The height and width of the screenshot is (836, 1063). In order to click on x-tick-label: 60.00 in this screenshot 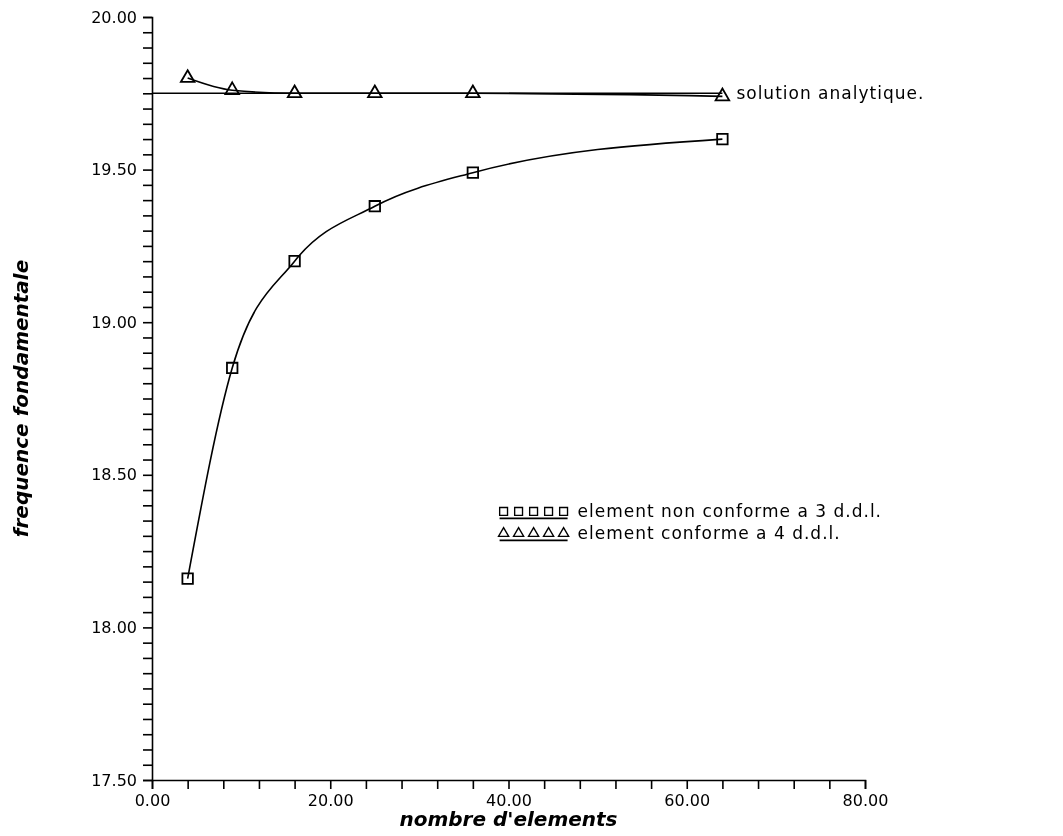, I will do `click(687, 801)`.